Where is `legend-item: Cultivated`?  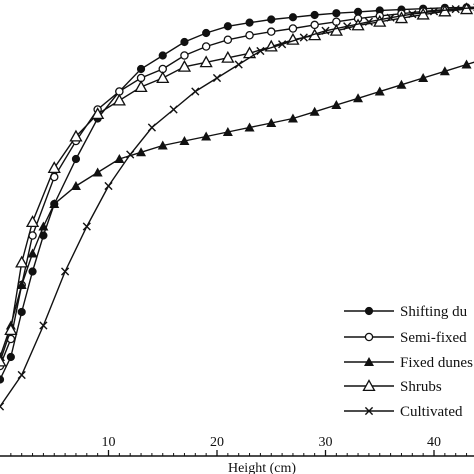 legend-item: Cultivated is located at coordinates (403, 412).